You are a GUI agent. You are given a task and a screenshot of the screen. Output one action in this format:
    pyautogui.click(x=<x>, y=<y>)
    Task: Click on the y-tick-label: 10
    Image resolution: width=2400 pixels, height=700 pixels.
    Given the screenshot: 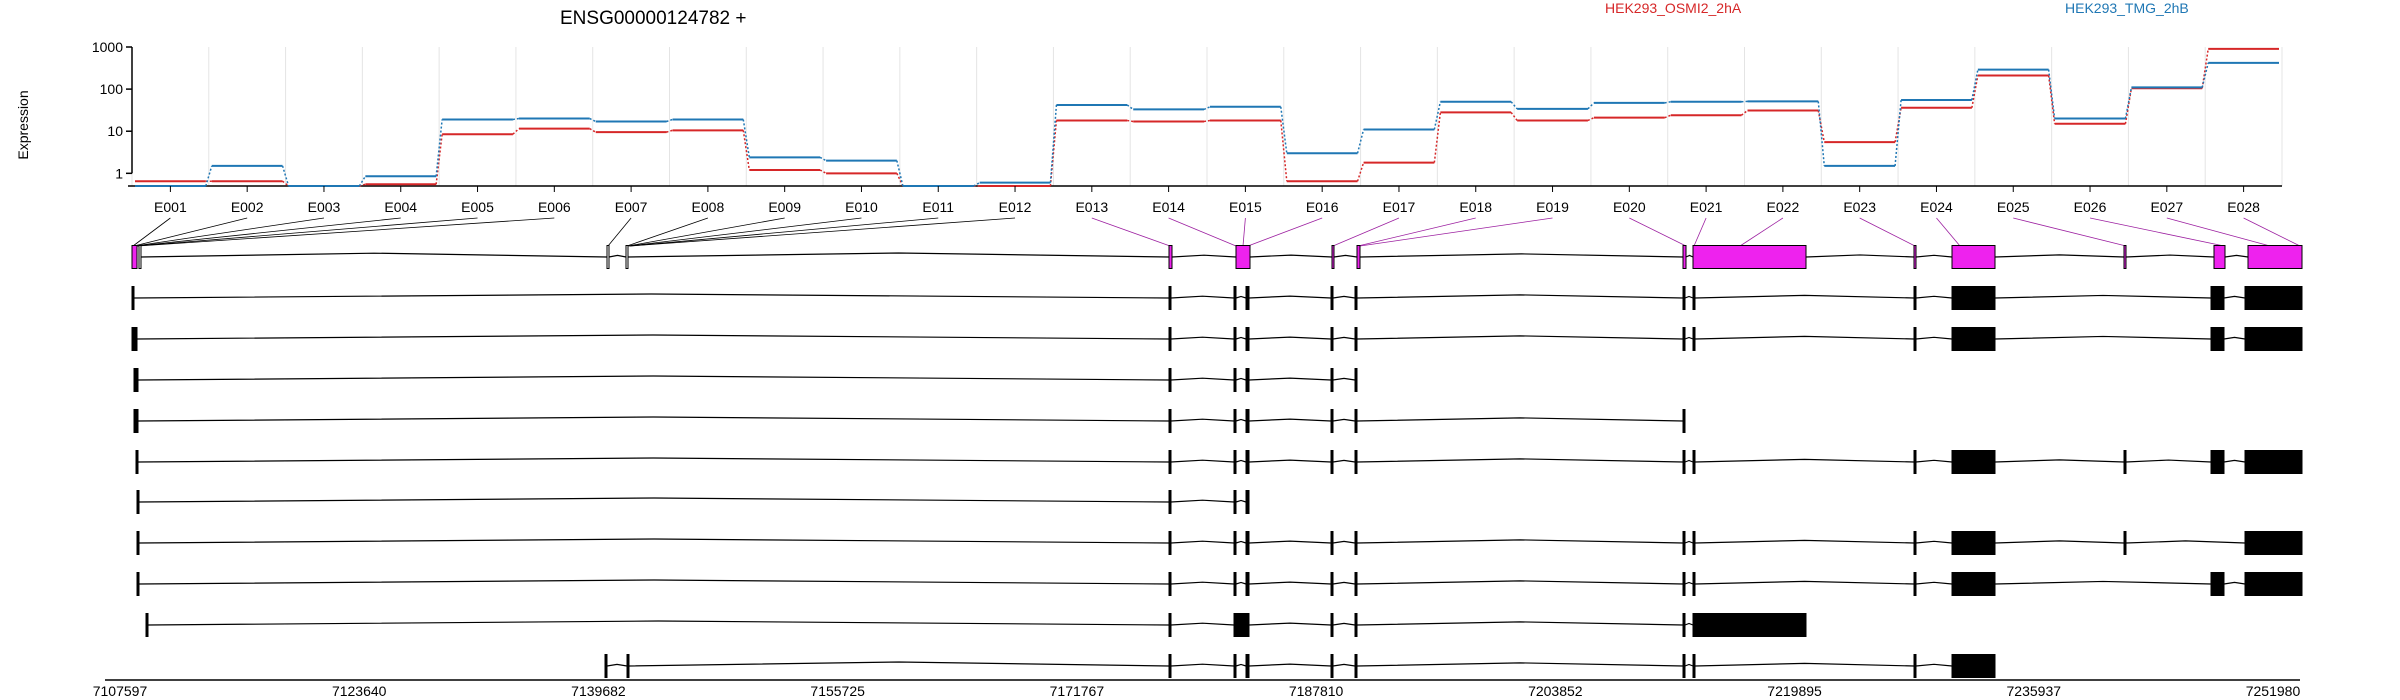 What is the action you would take?
    pyautogui.click(x=115, y=131)
    